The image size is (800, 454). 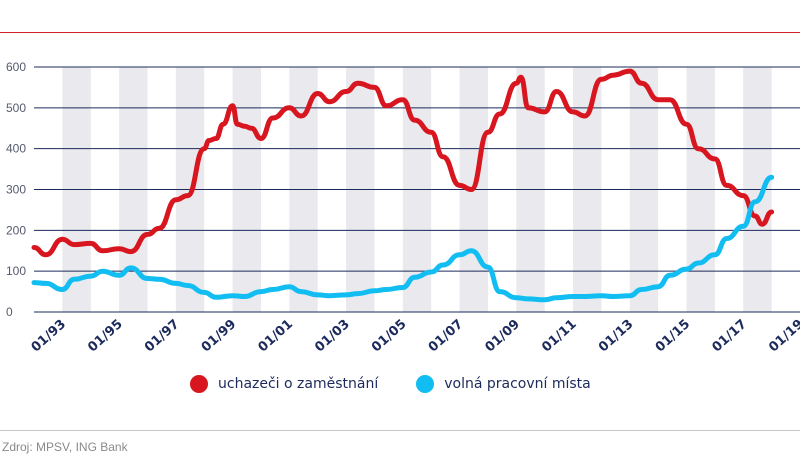 What do you see at coordinates (559, 336) in the screenshot?
I see `x-tick-label: 01/11` at bounding box center [559, 336].